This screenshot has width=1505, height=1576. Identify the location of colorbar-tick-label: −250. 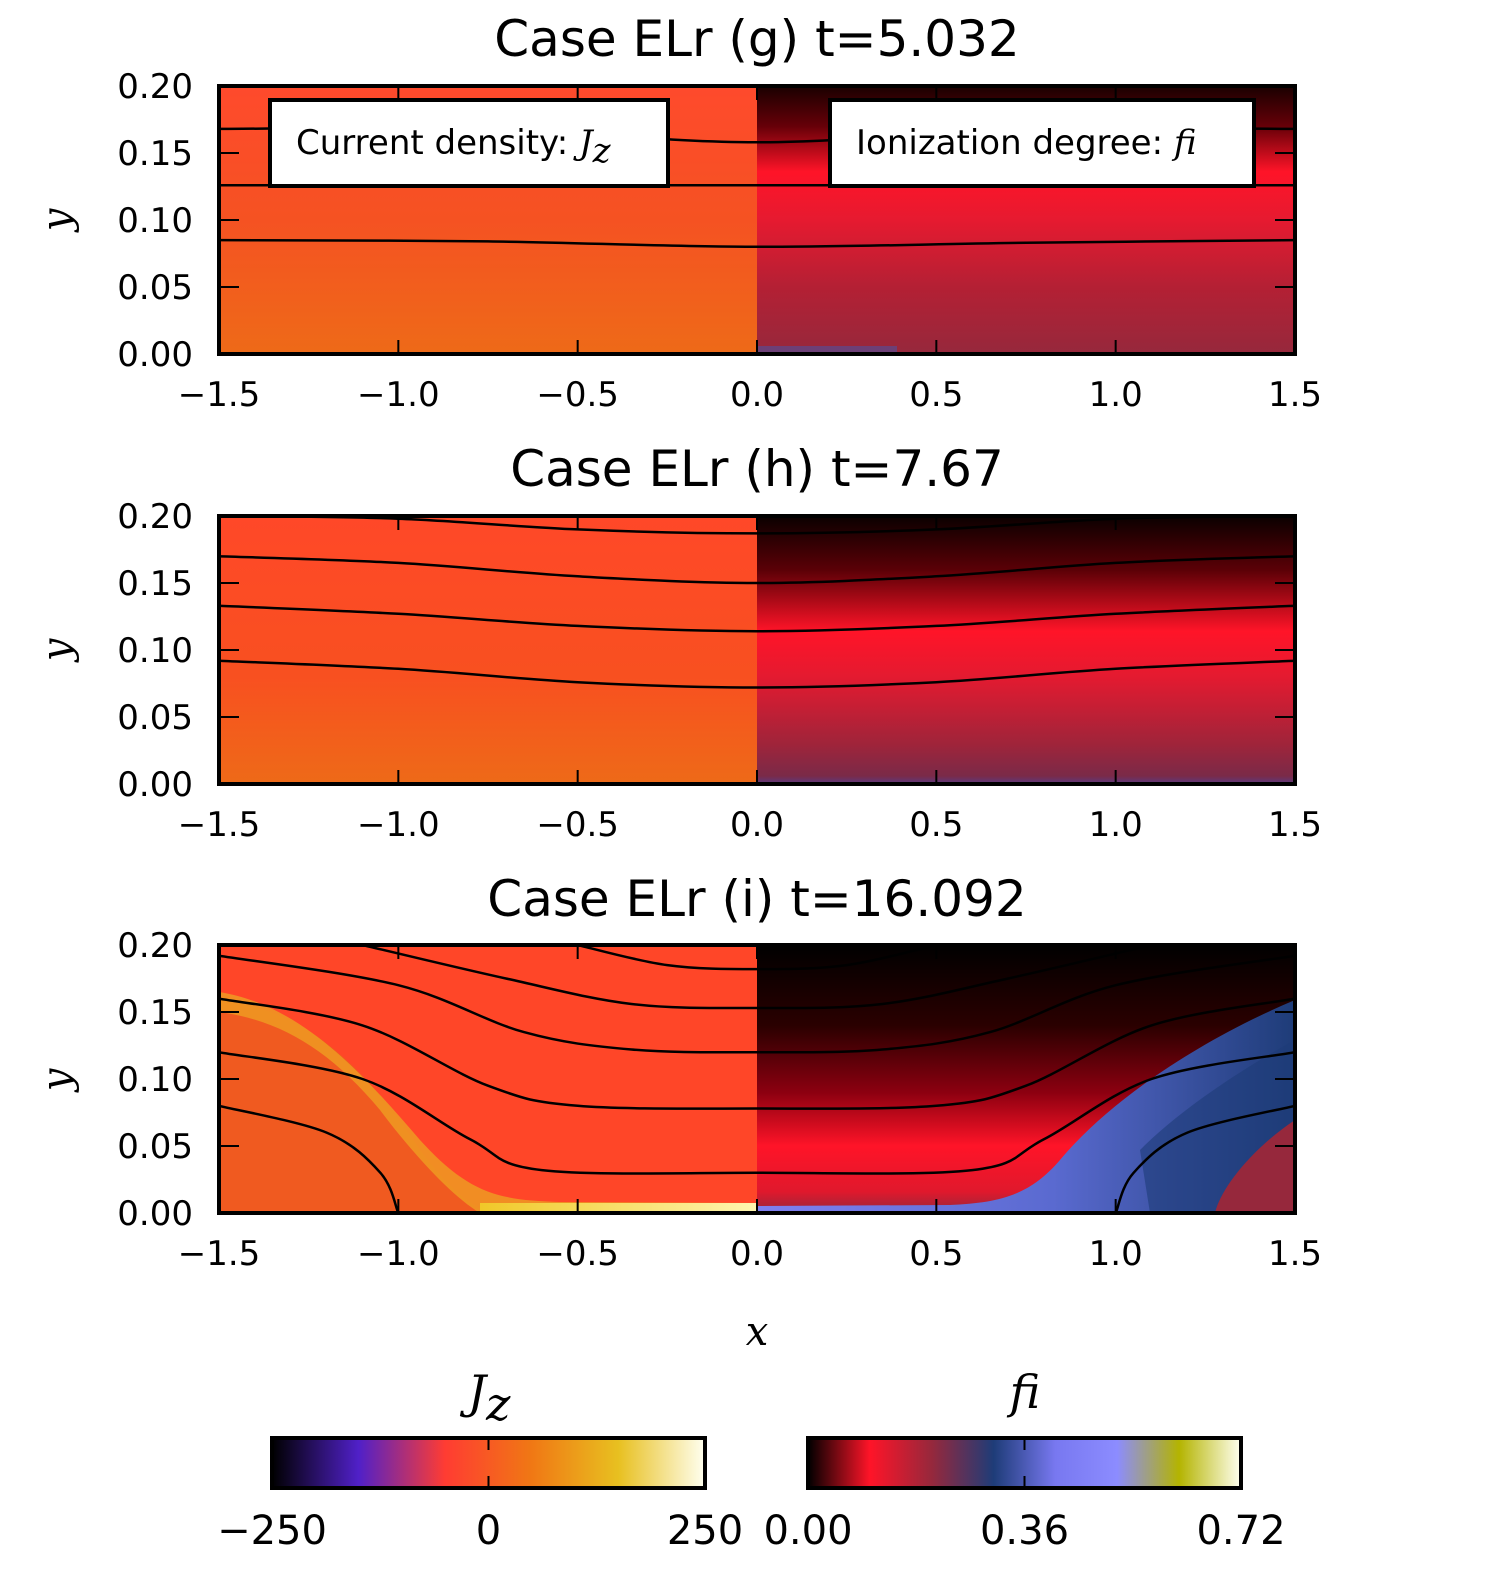
(272, 1531).